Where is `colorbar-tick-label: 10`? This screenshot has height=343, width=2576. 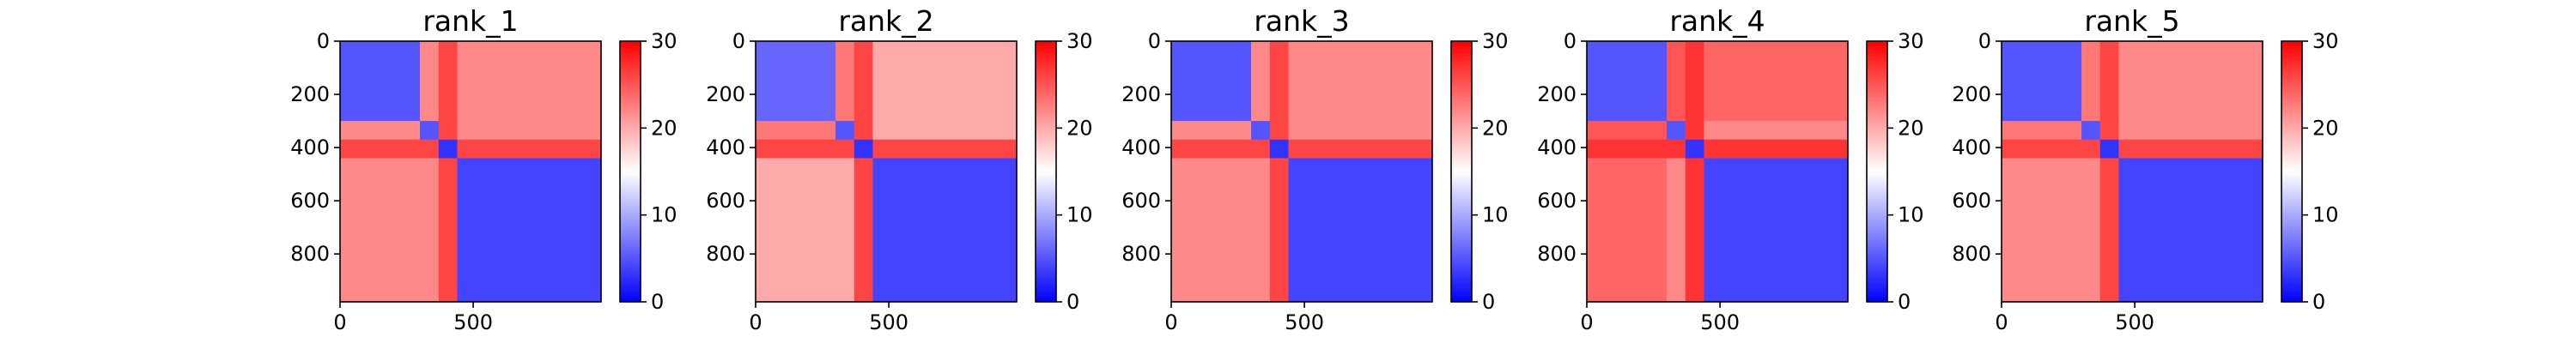
colorbar-tick-label: 10 is located at coordinates (1495, 215).